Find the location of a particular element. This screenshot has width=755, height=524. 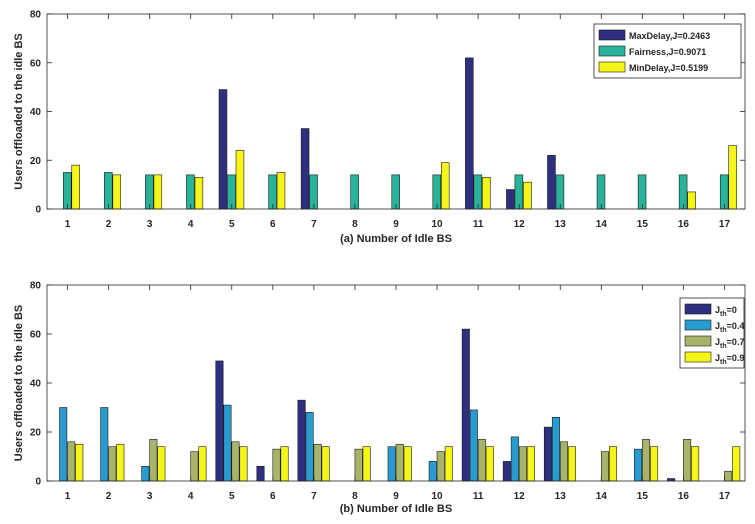

bar-b-s0-c13 is located at coordinates (547, 454).